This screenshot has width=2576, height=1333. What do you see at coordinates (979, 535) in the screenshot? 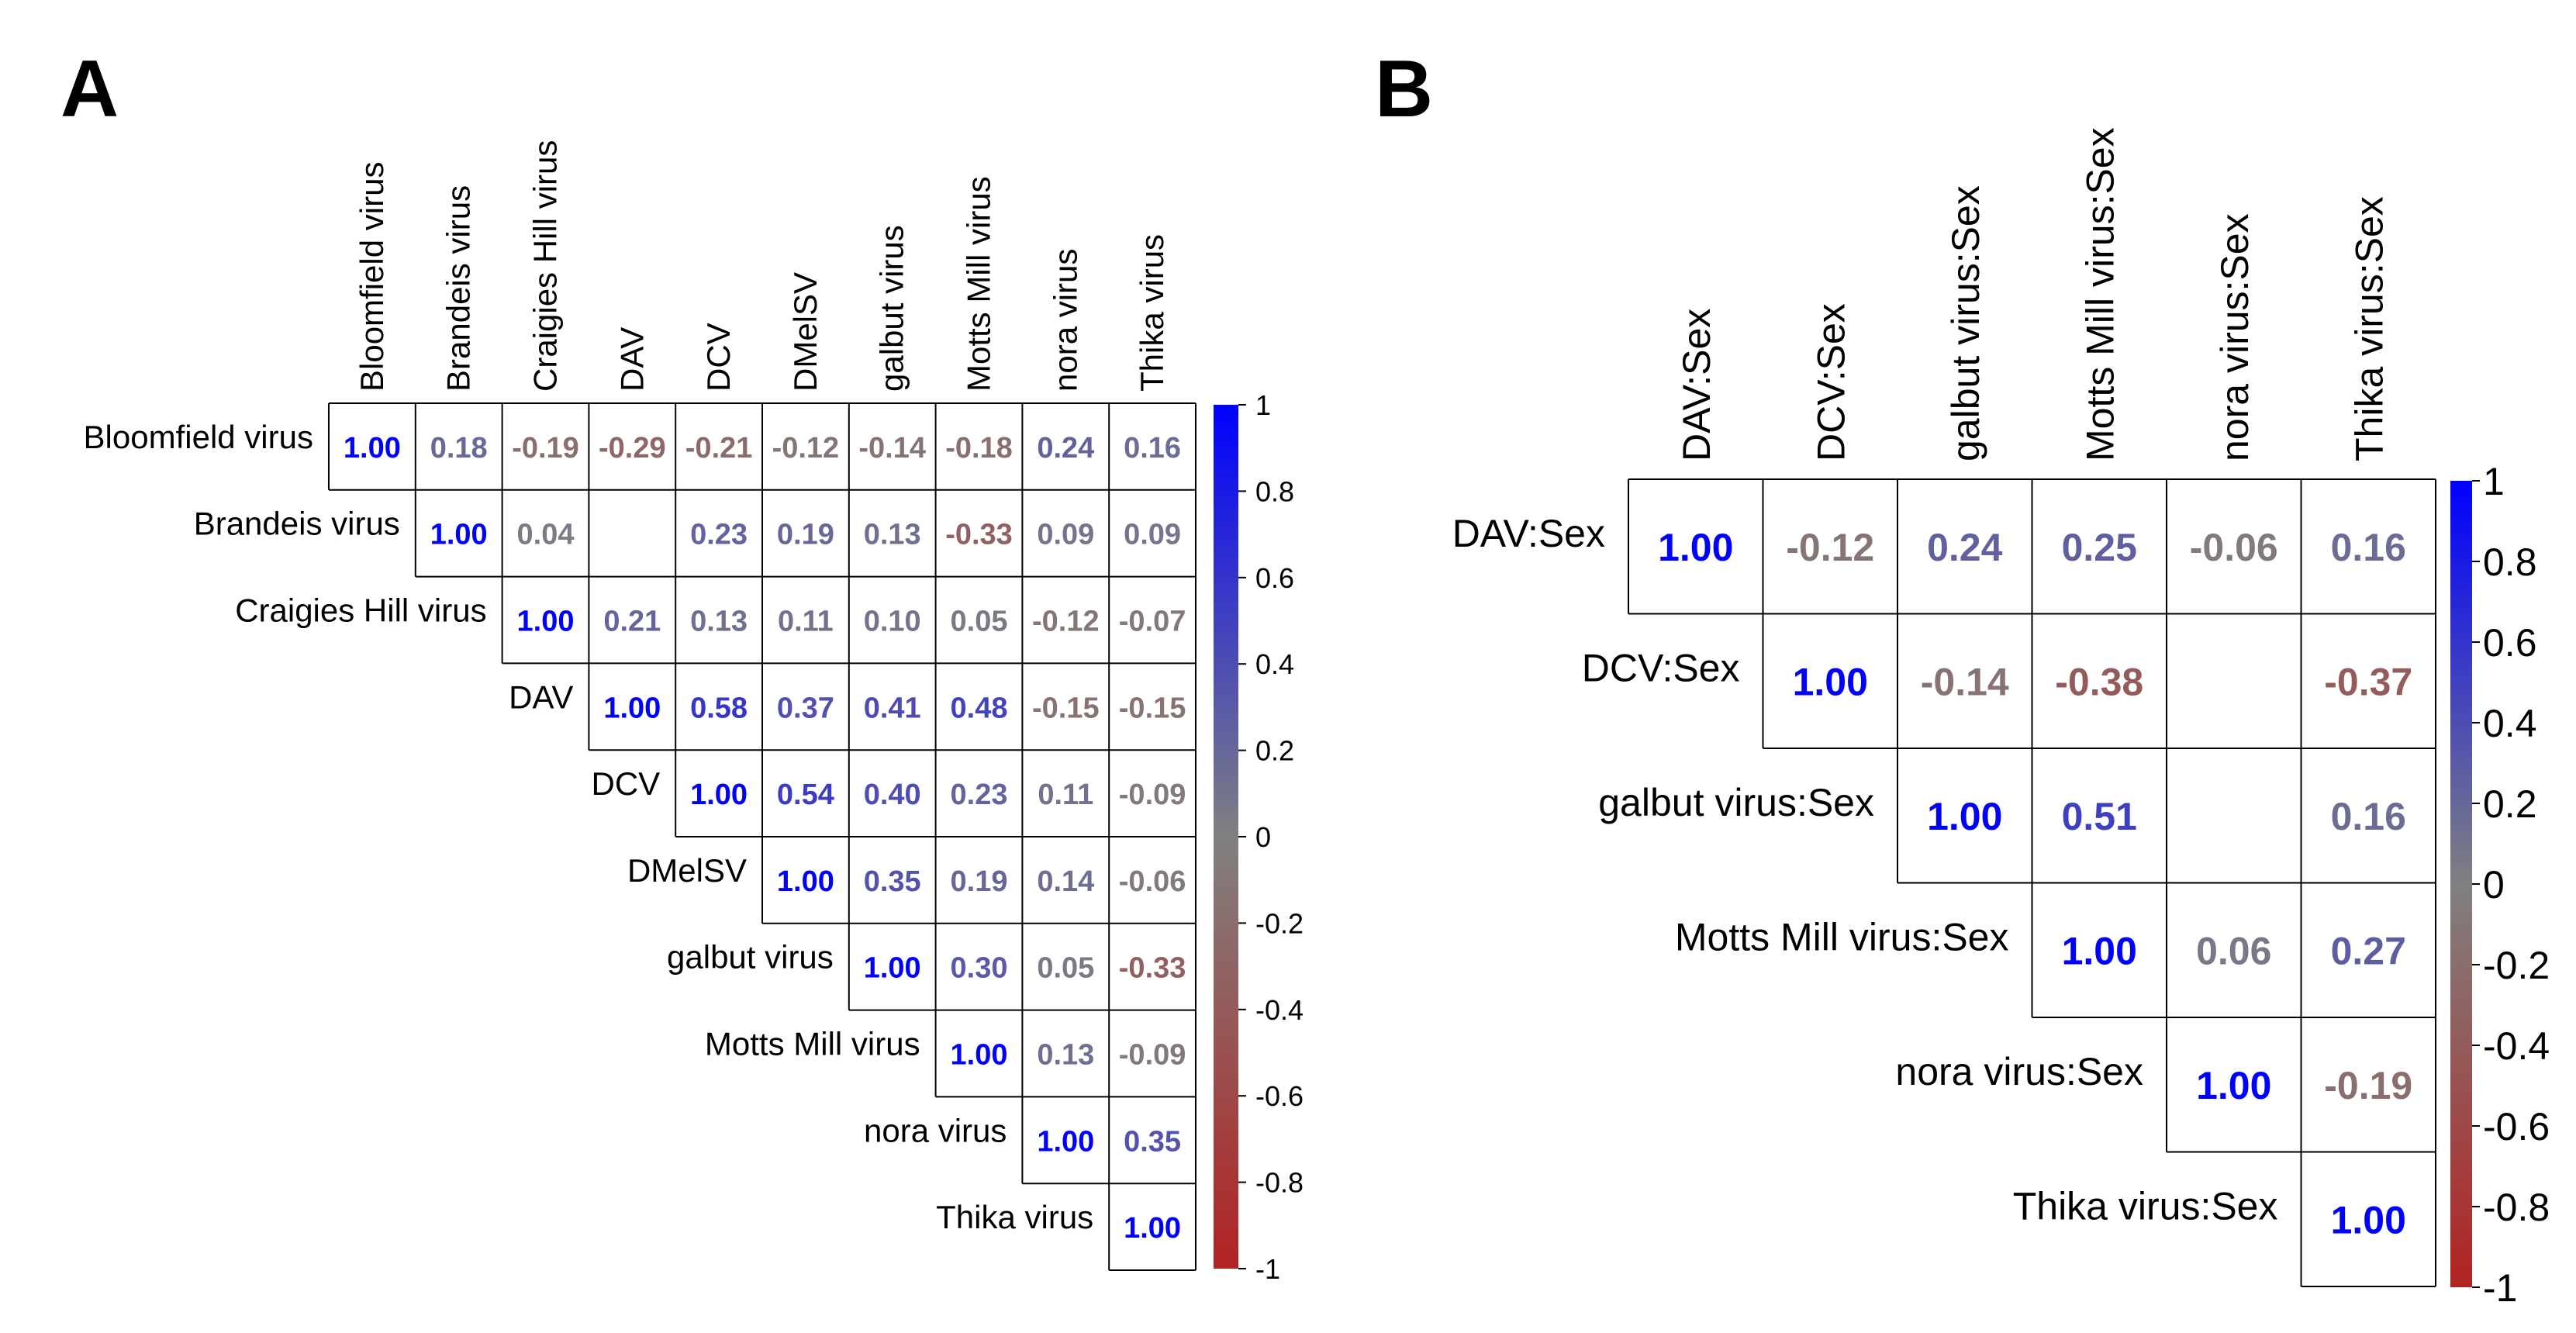
I see `cell-value: -0.33` at bounding box center [979, 535].